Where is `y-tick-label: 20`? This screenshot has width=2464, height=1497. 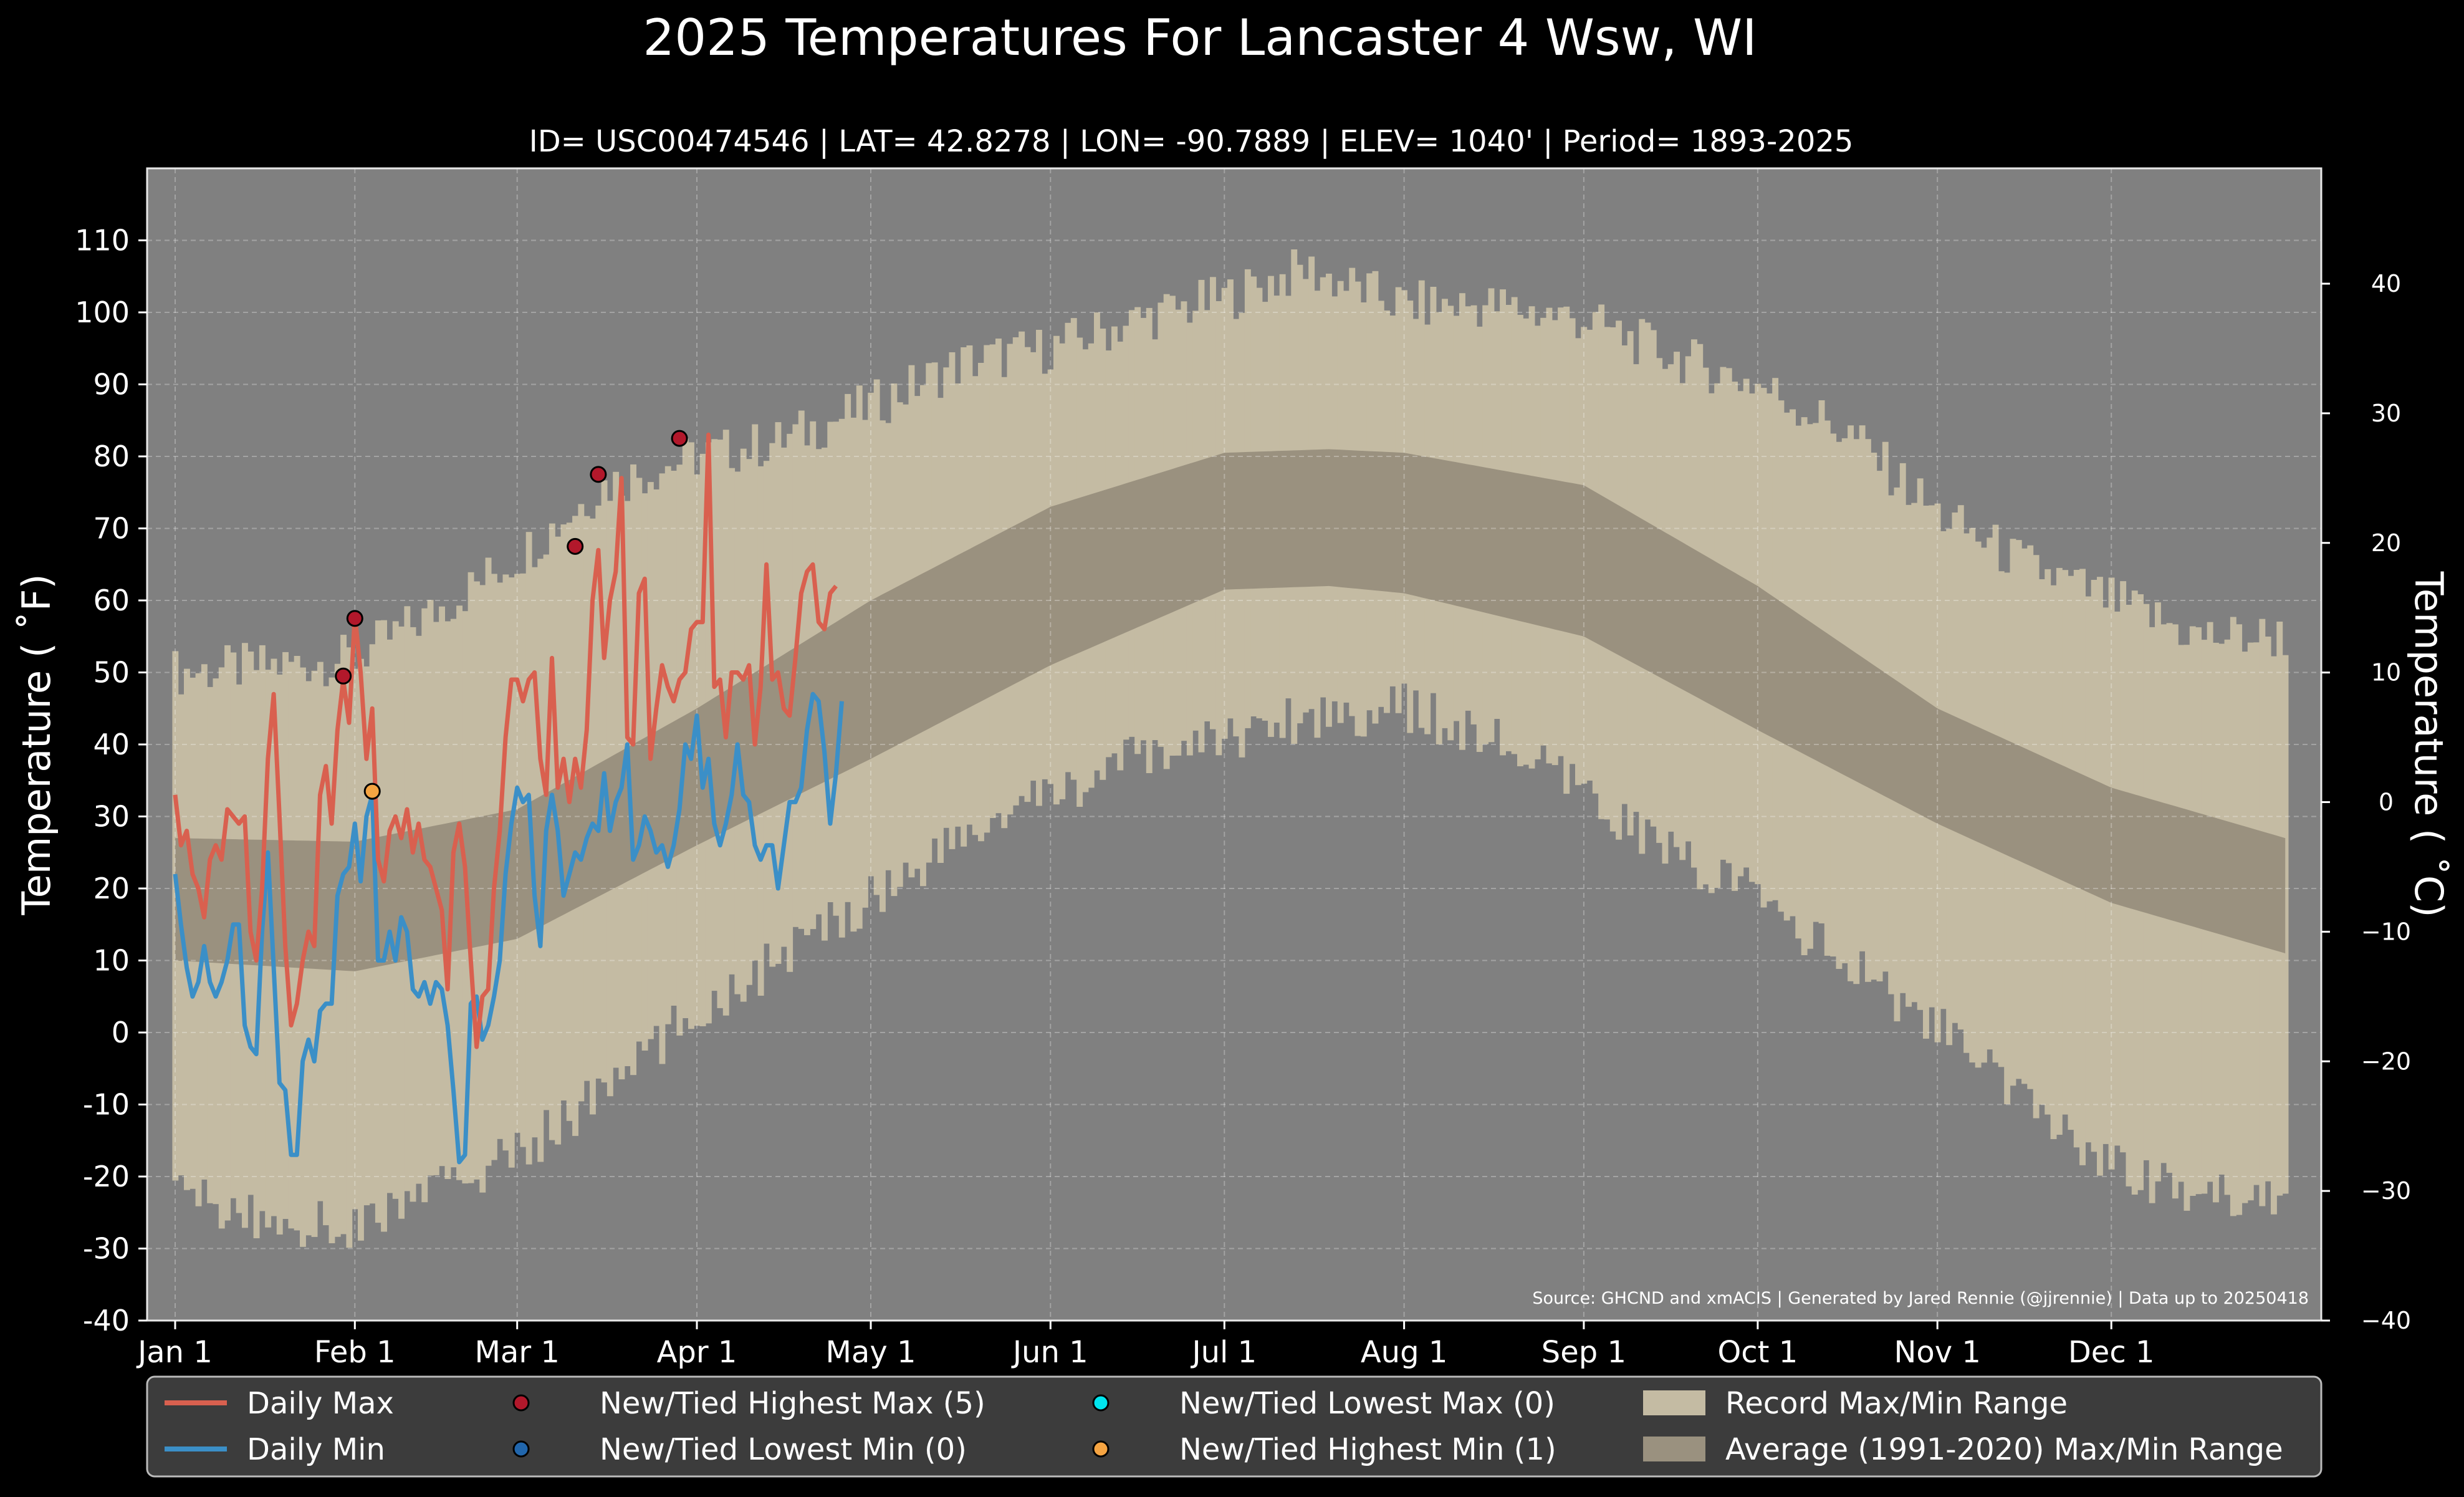
y-tick-label: 20 is located at coordinates (111, 888).